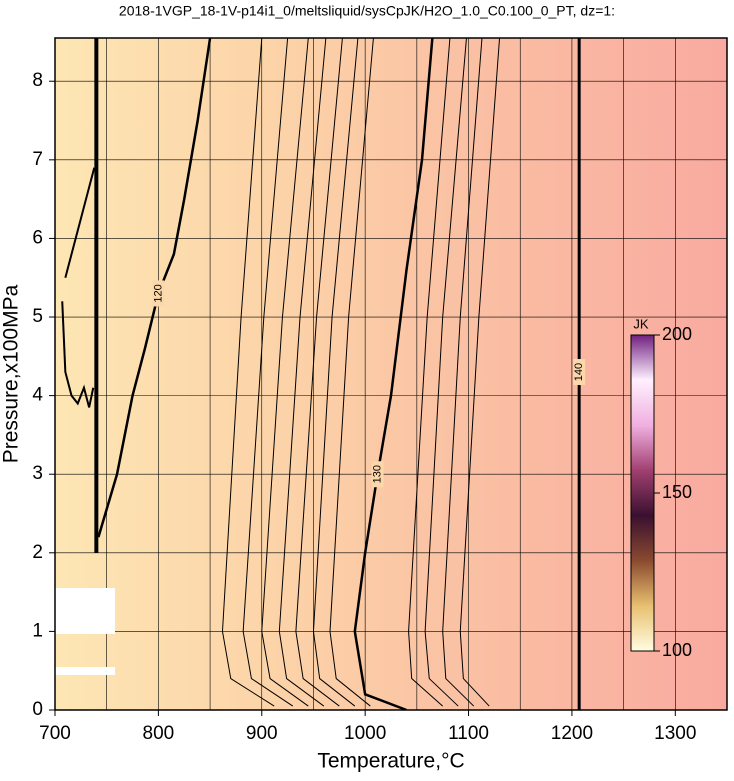 The width and height of the screenshot is (734, 781). I want to click on y-tick-label: 6, so click(37, 237).